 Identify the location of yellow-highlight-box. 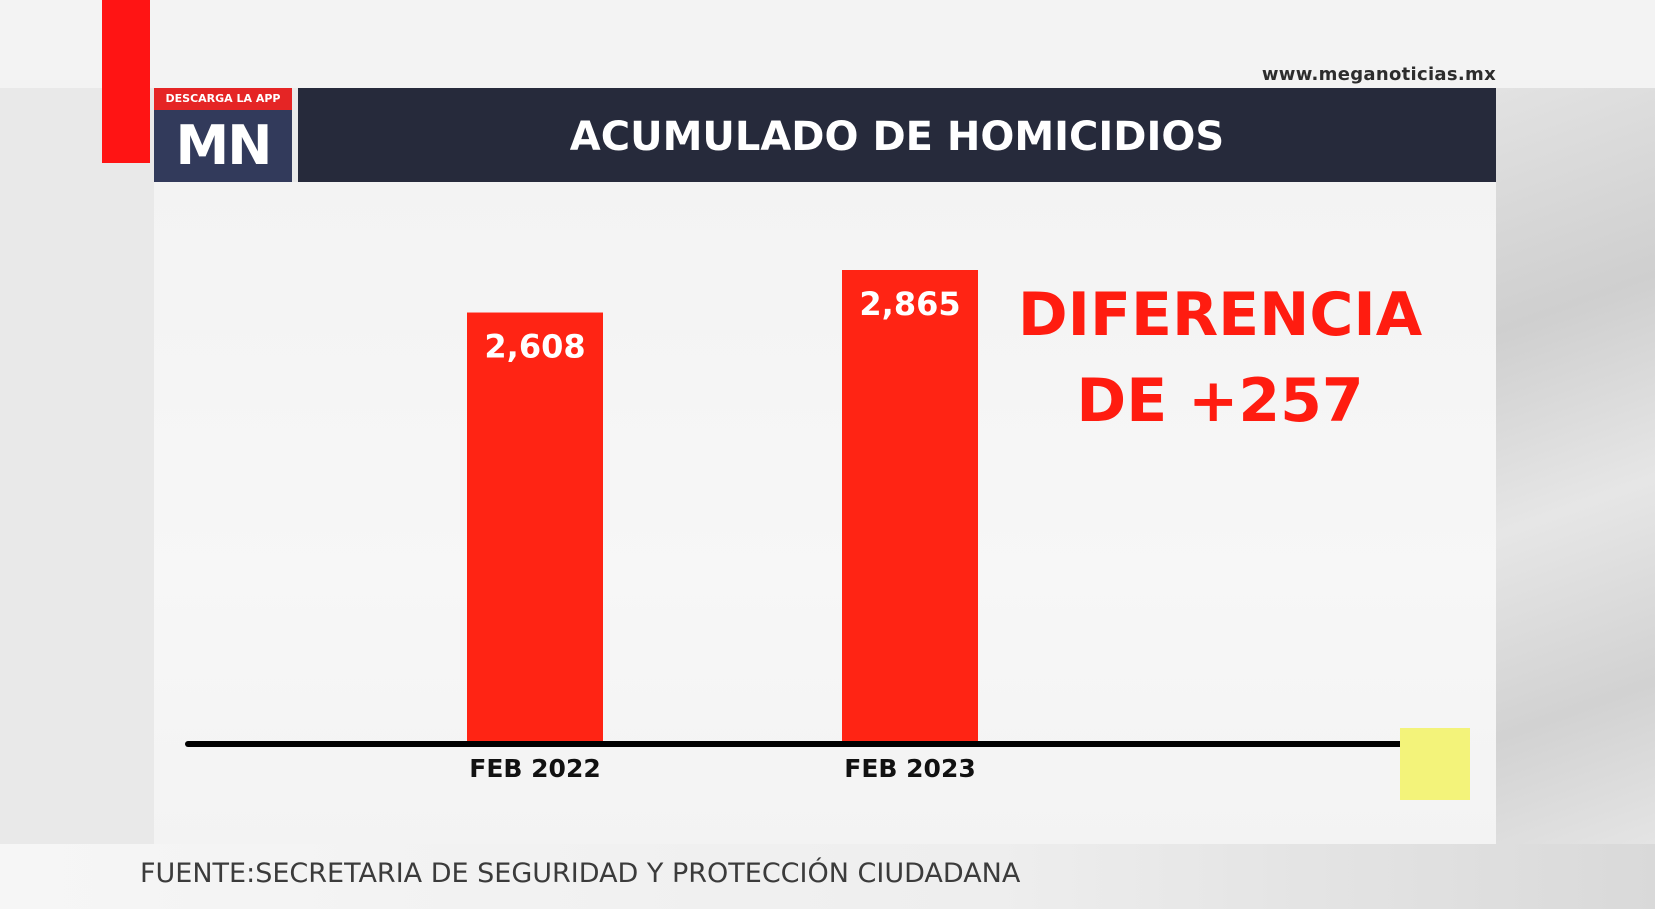
(1435, 764).